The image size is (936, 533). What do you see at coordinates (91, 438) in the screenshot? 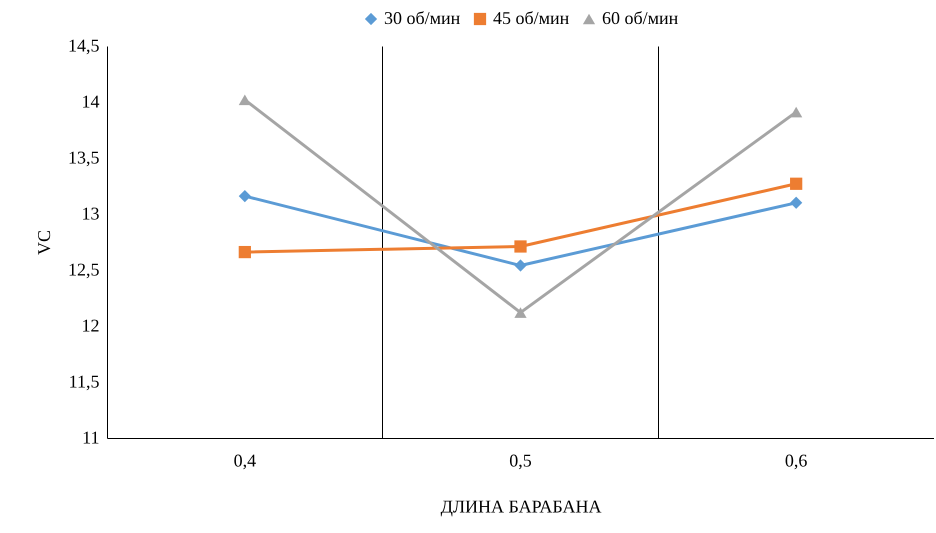
I see `y-tick-label: 11` at bounding box center [91, 438].